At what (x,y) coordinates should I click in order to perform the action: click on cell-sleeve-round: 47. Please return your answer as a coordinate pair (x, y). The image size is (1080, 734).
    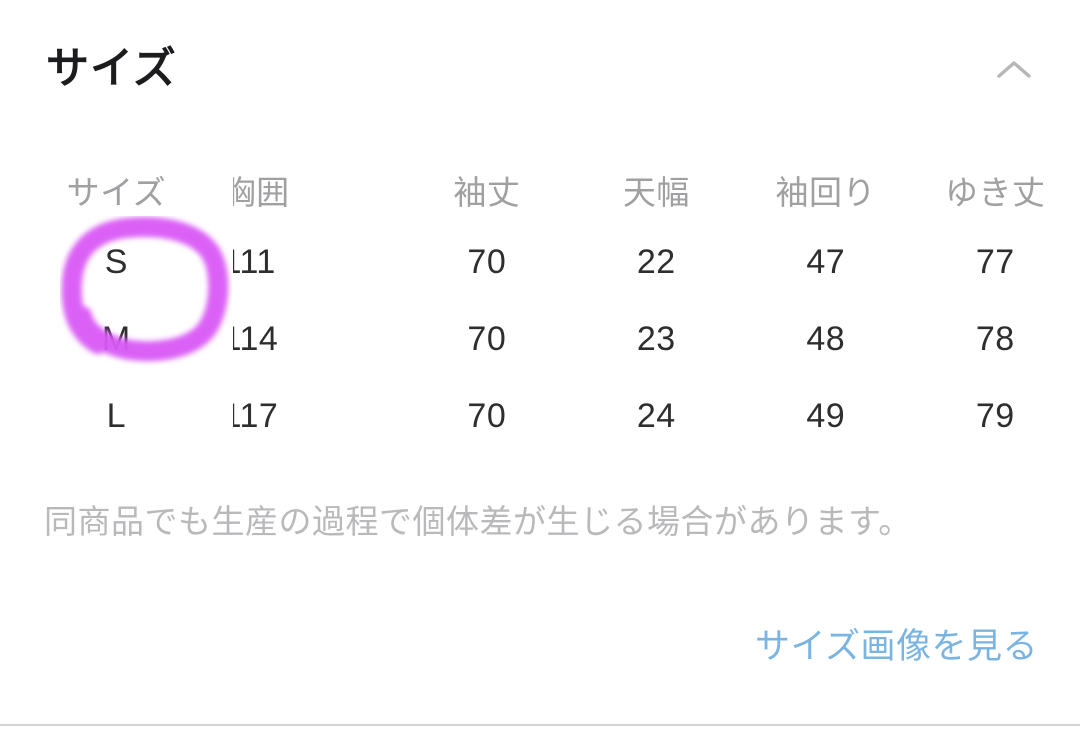
    Looking at the image, I should click on (826, 262).